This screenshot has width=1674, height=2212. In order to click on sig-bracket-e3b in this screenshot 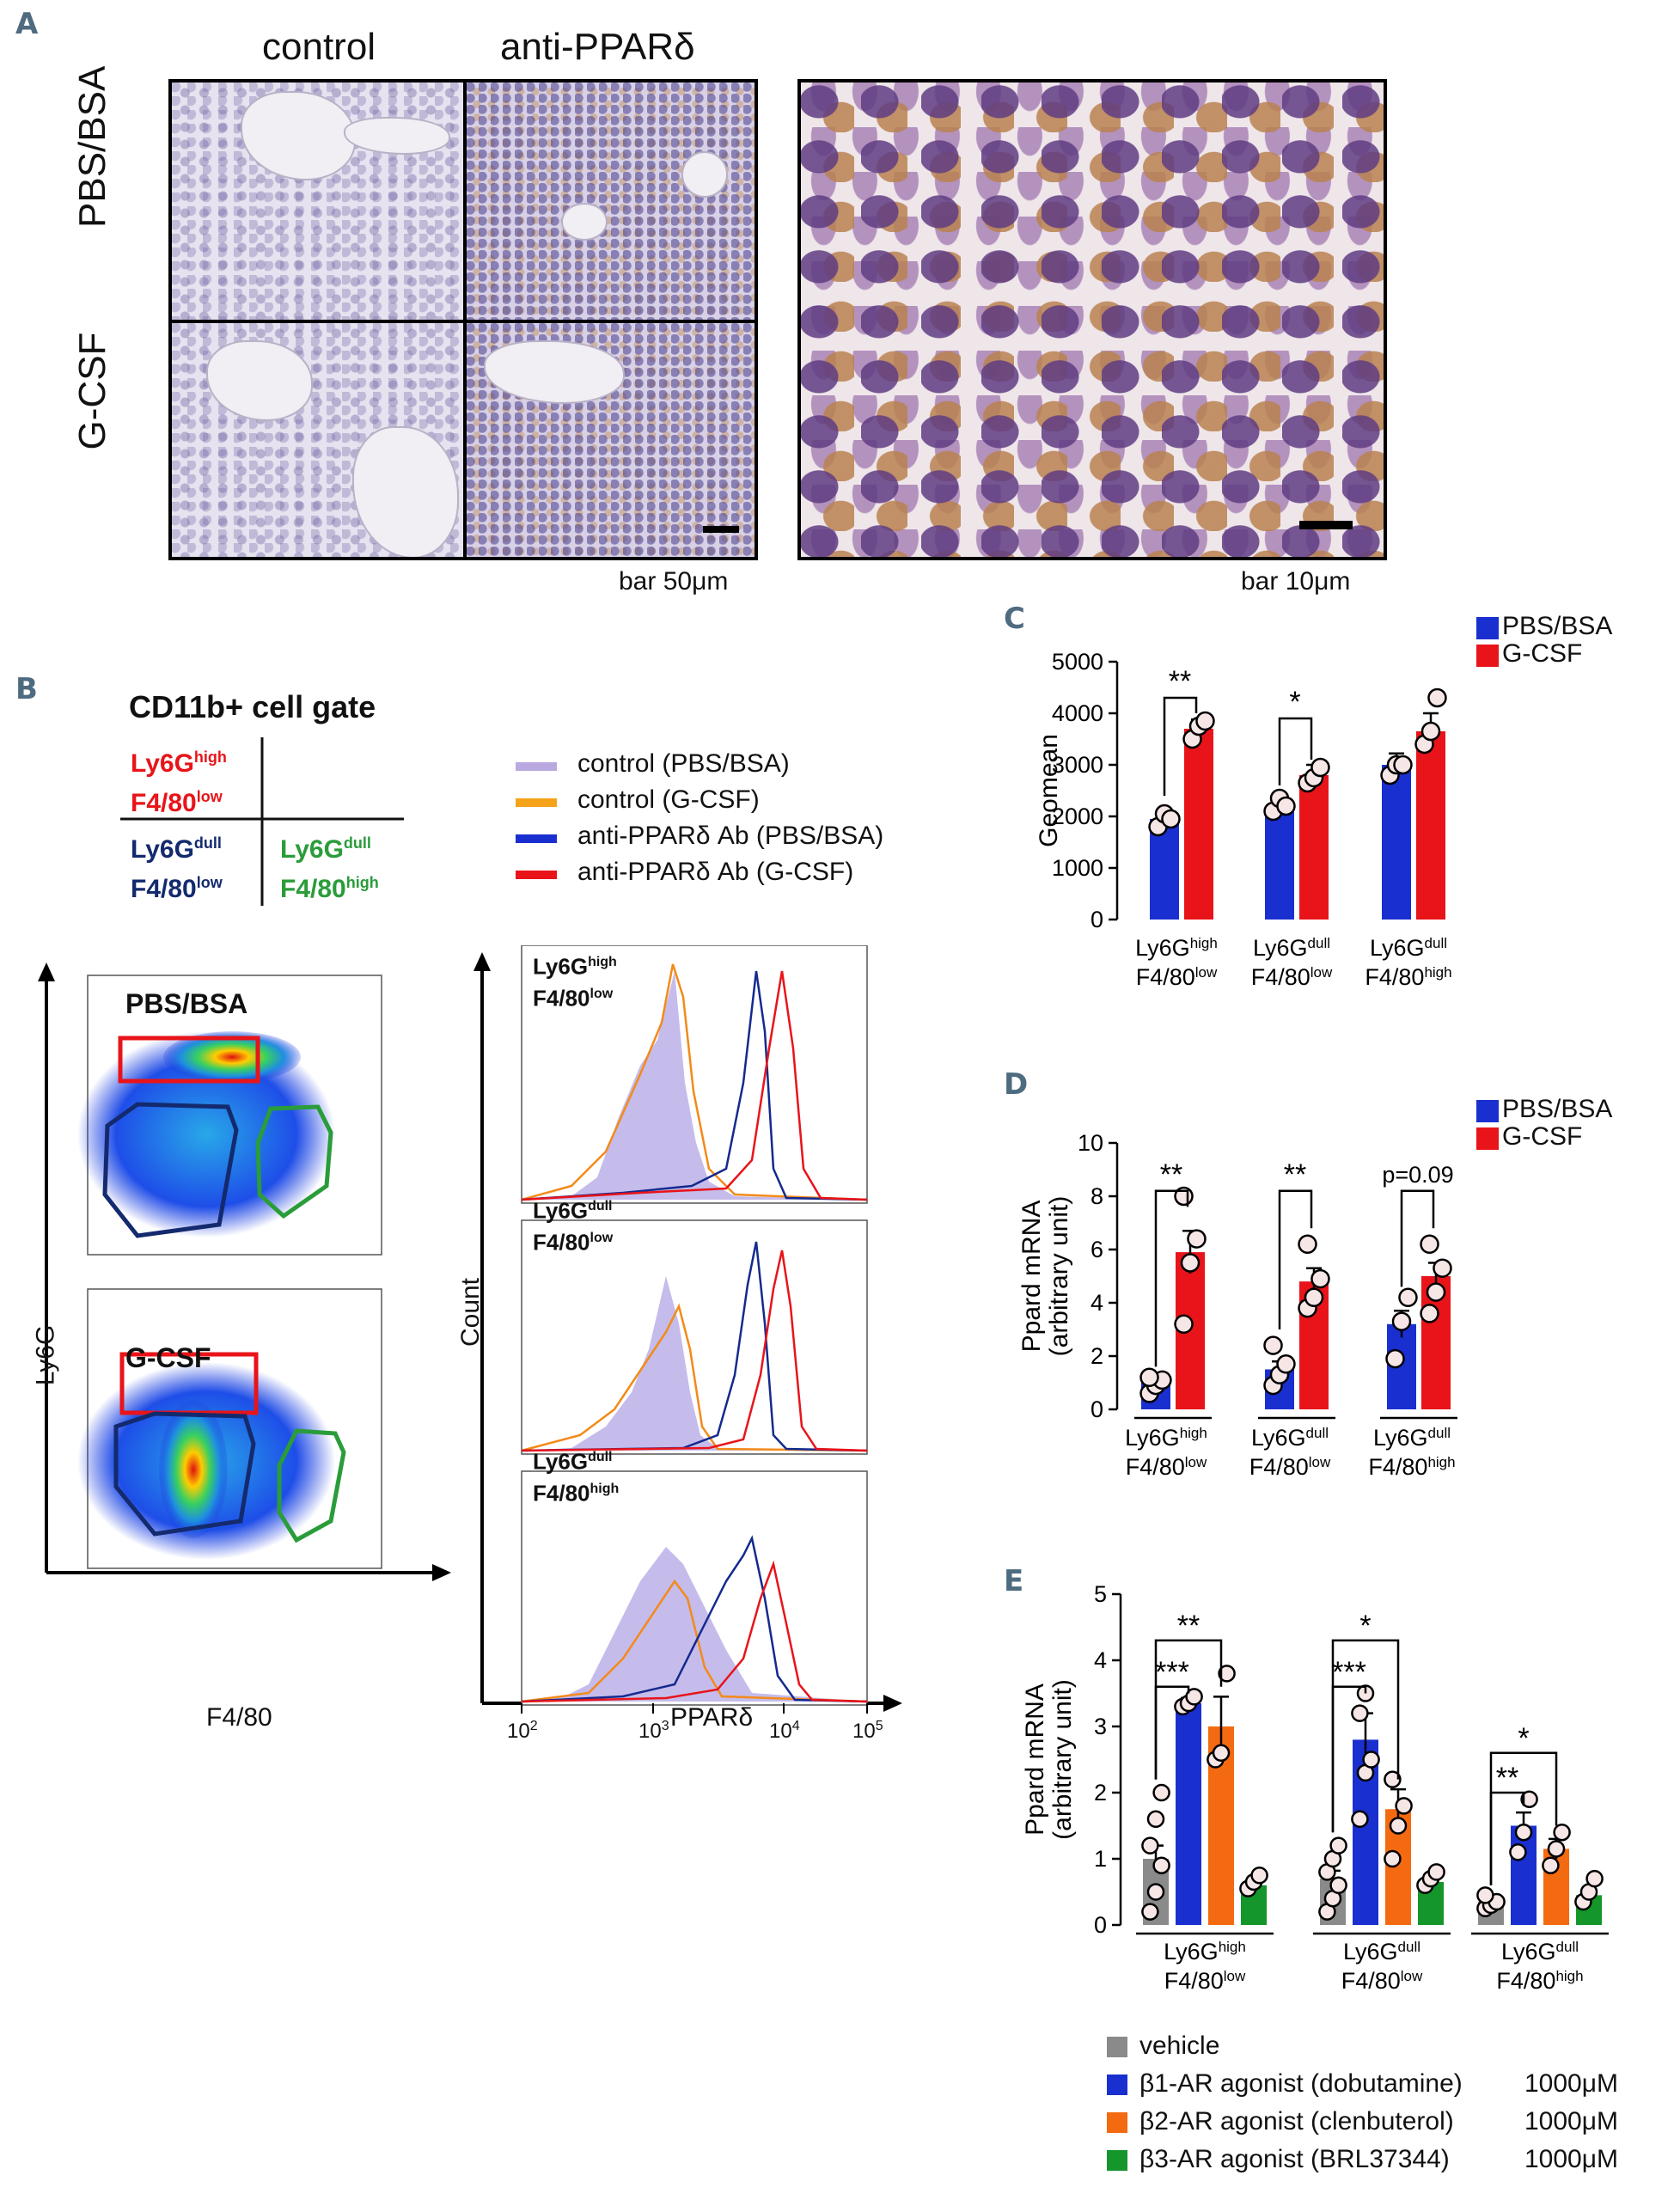, I will do `click(1507, 1838)`.